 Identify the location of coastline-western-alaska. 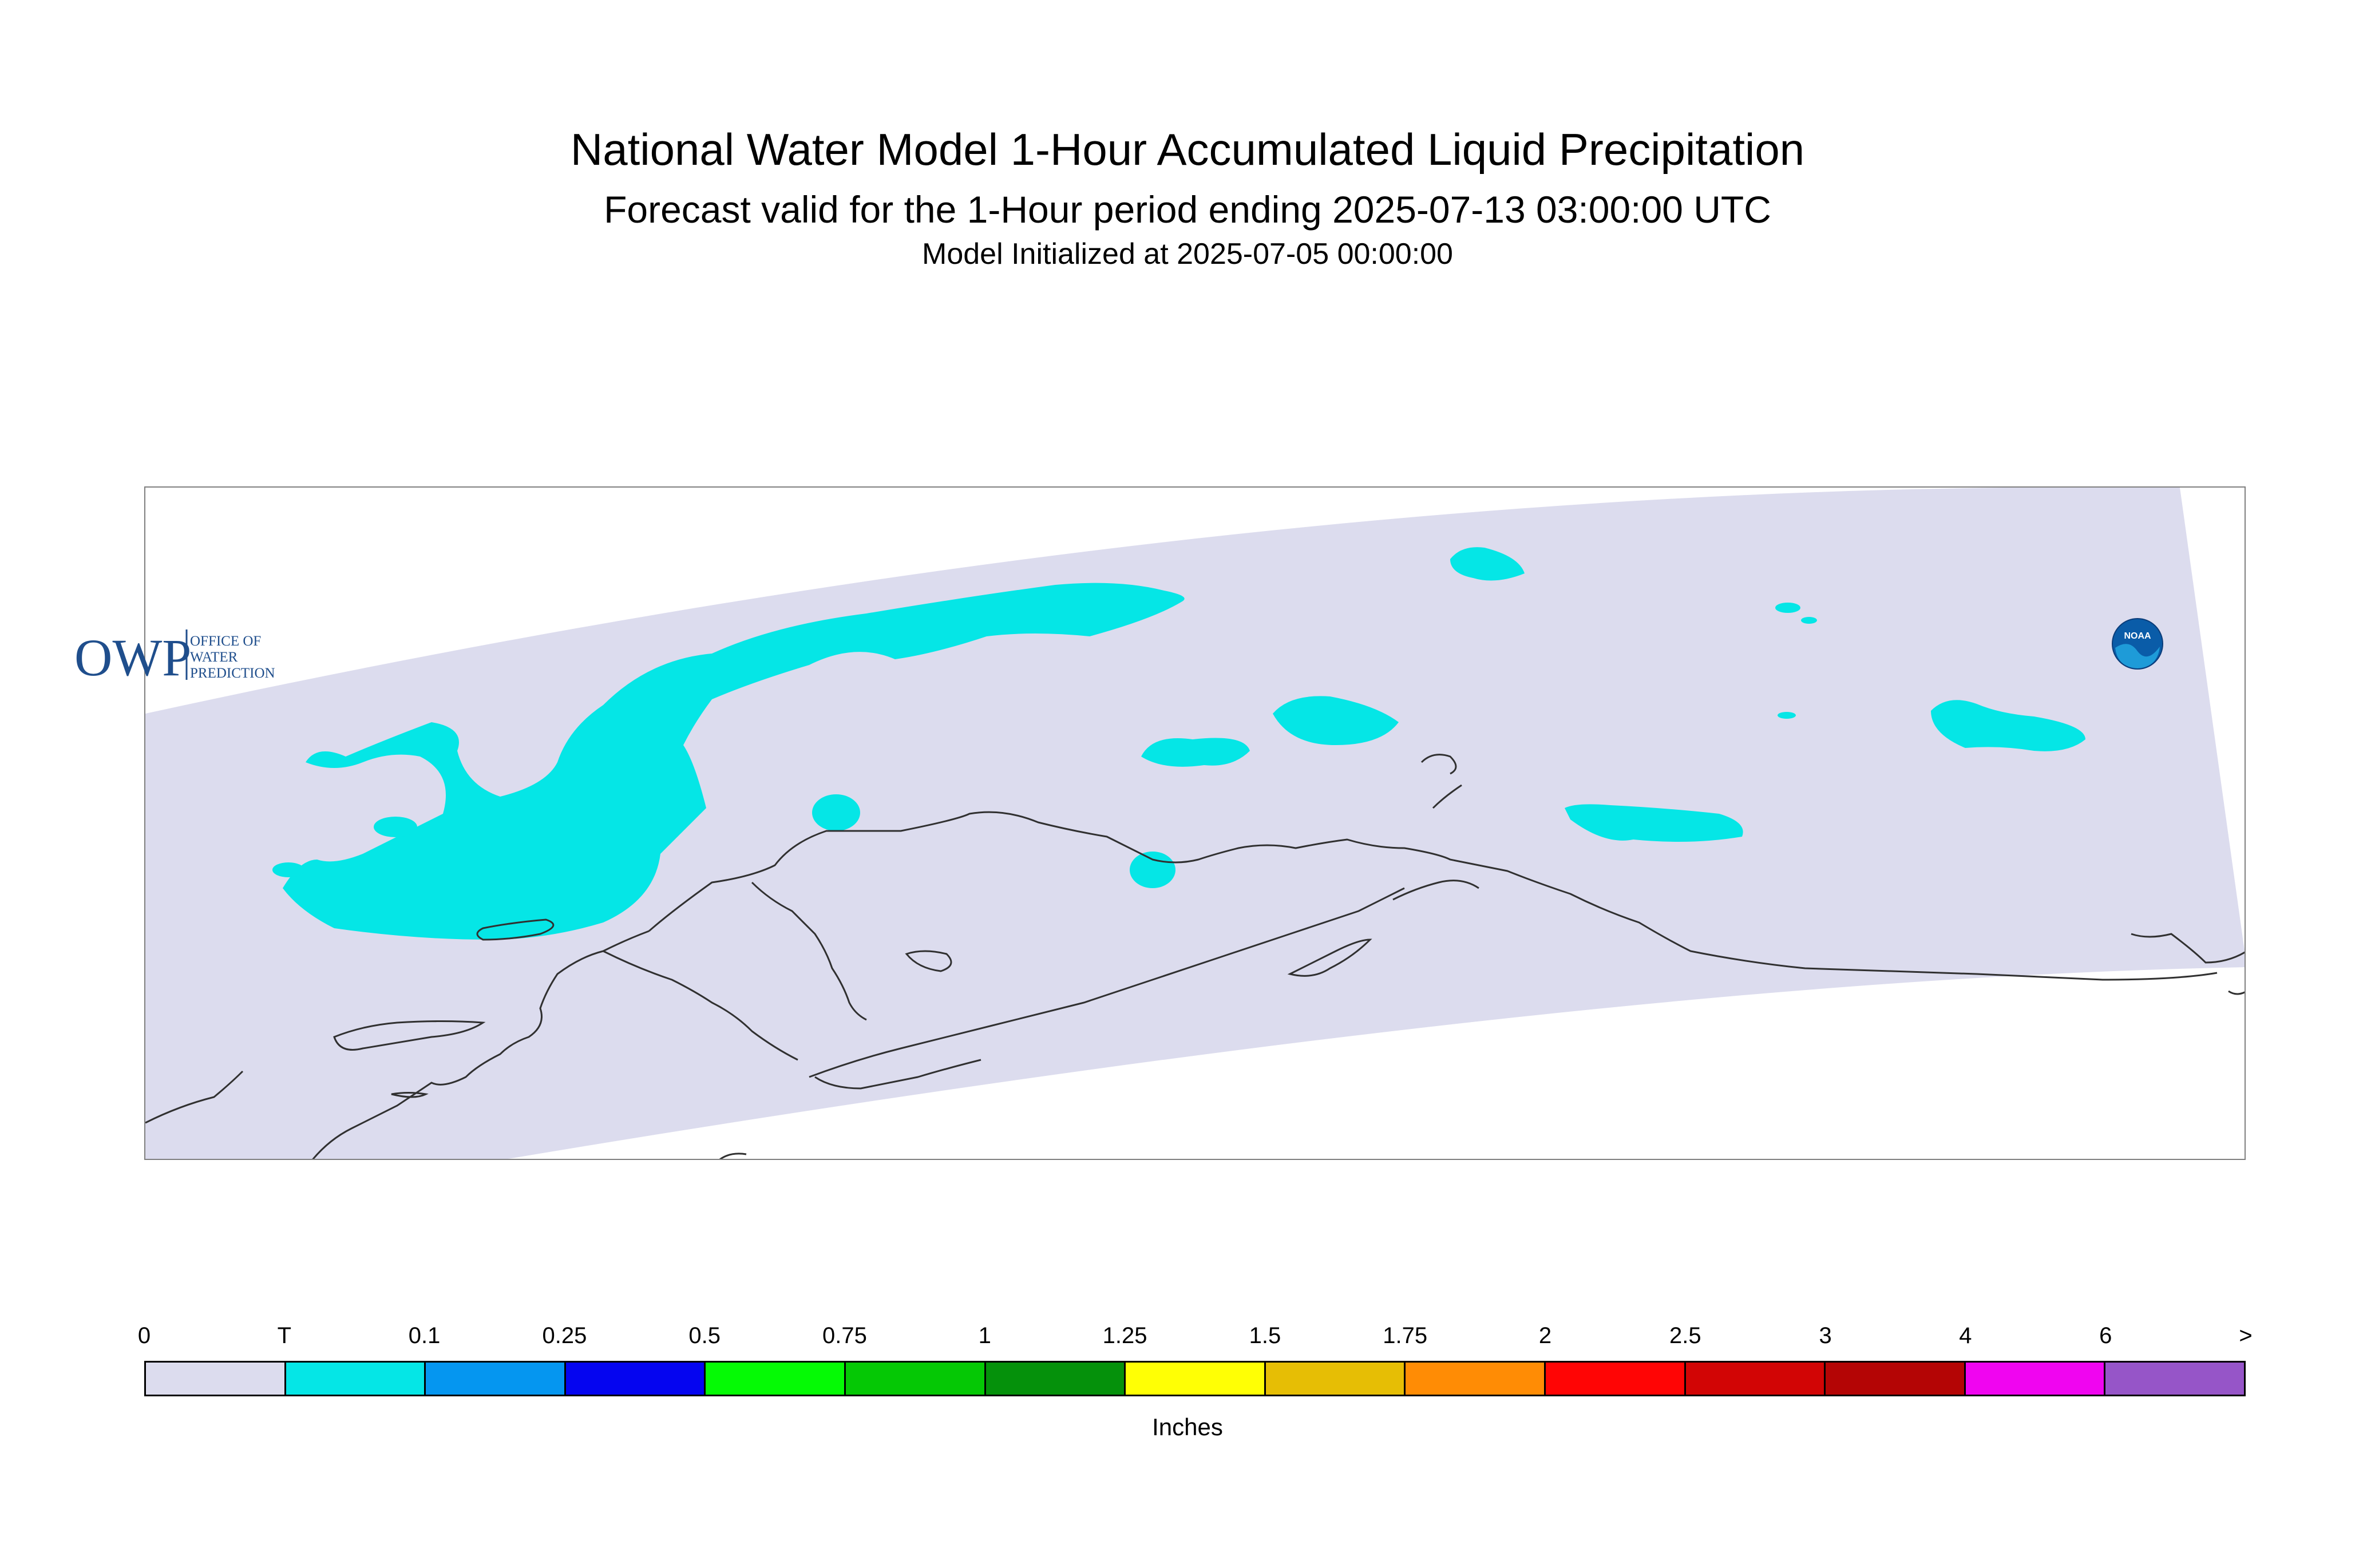
(481, 1044).